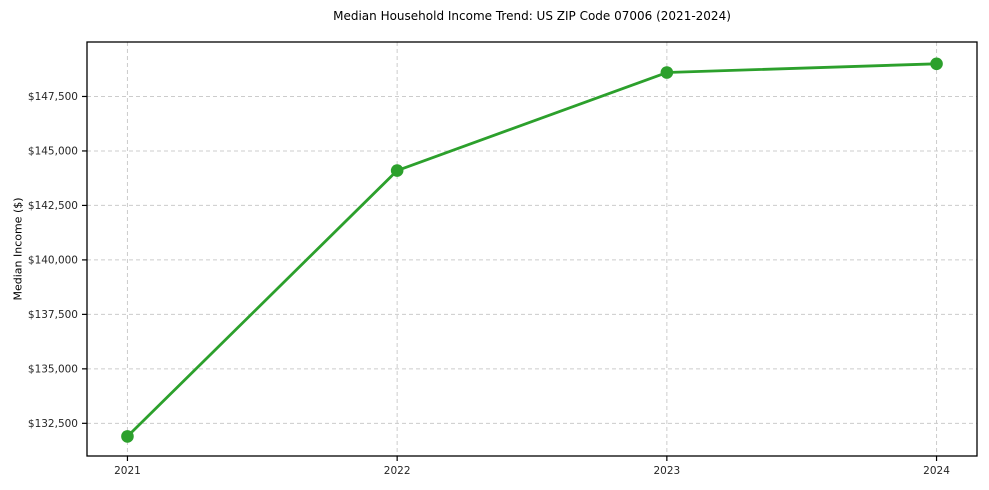 This screenshot has height=490, width=989. I want to click on y-tick-label: $132,500, so click(53, 424).